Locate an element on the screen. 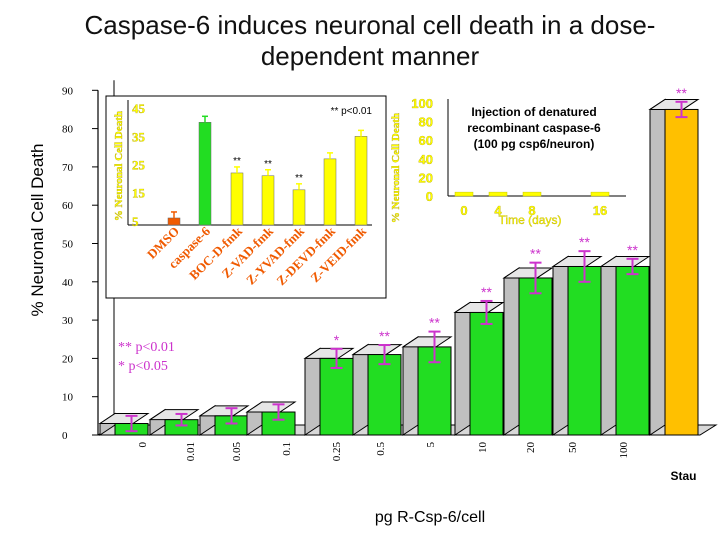 The width and height of the screenshot is (720, 540). x-tick-label: 20 is located at coordinates (531, 448).